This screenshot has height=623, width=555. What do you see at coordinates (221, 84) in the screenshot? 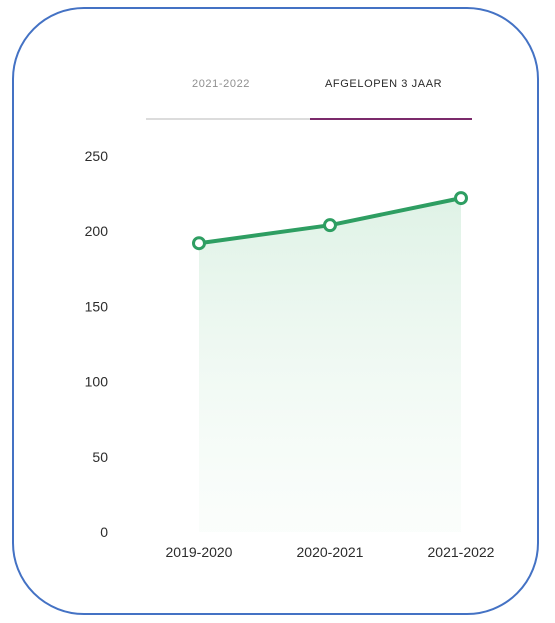
I see `tab-2021-2022: 2021-2022` at bounding box center [221, 84].